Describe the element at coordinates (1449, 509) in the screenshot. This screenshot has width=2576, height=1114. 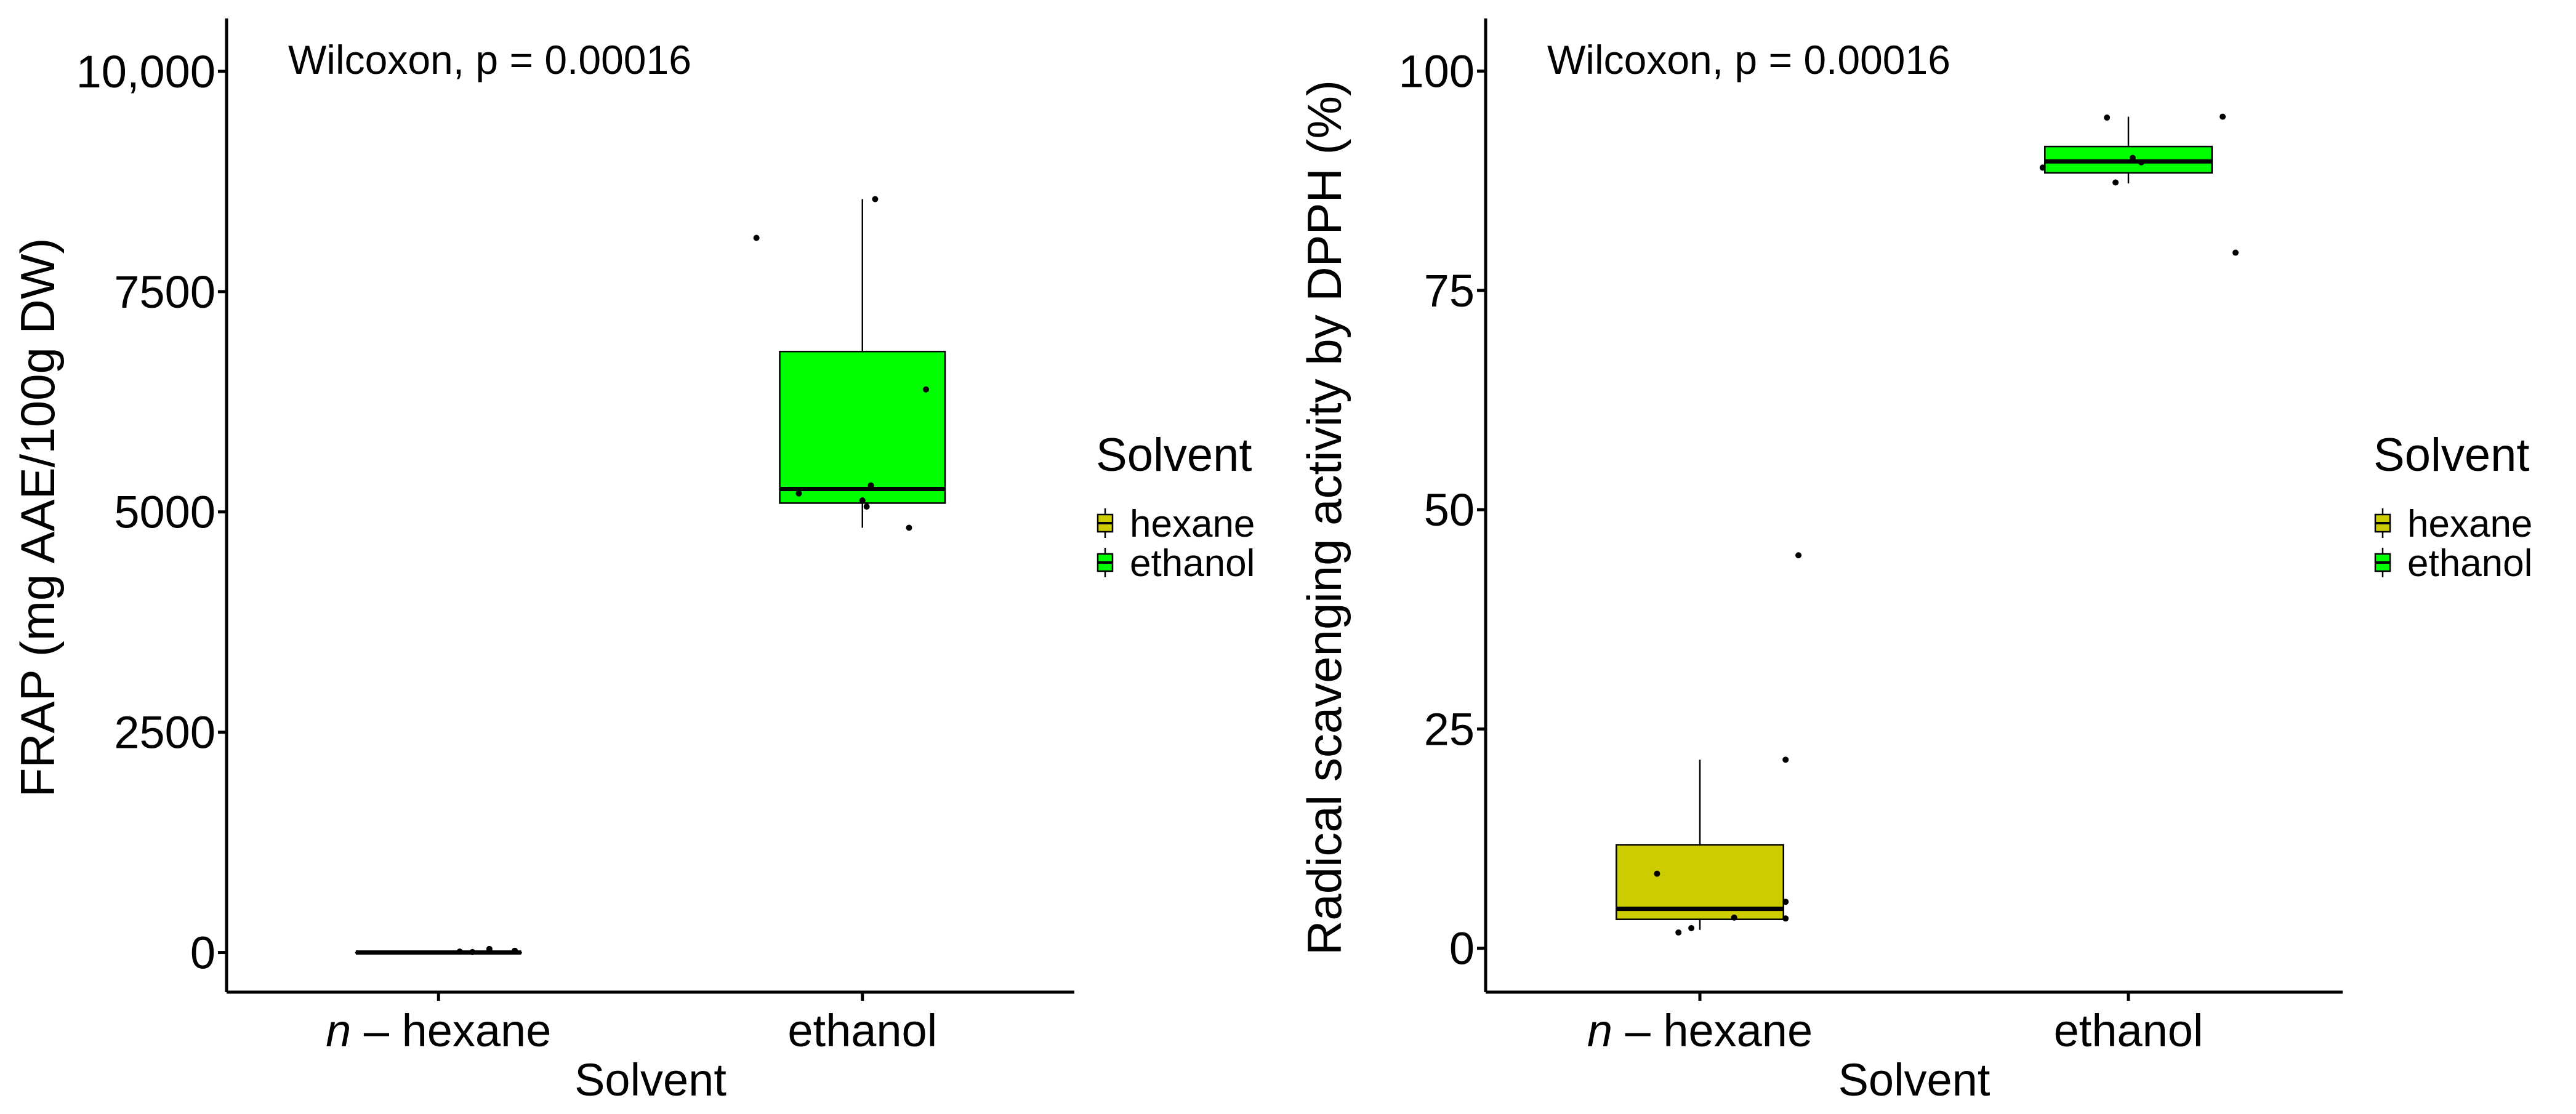
I see `y-tick-label: 50` at that location.